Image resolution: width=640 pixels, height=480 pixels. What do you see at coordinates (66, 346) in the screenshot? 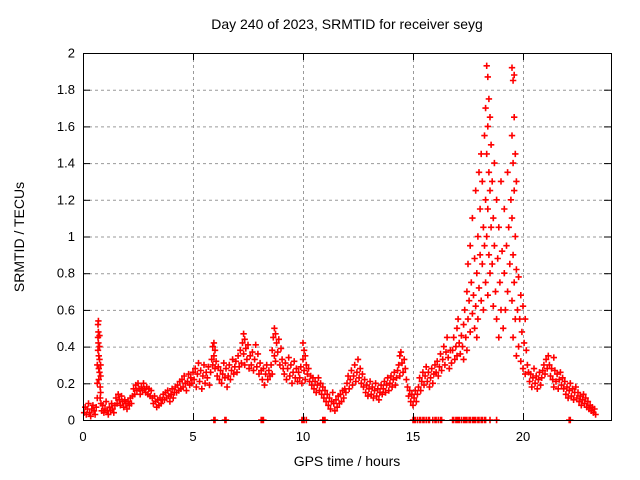
I see `svg-text: 0.4` at bounding box center [66, 346].